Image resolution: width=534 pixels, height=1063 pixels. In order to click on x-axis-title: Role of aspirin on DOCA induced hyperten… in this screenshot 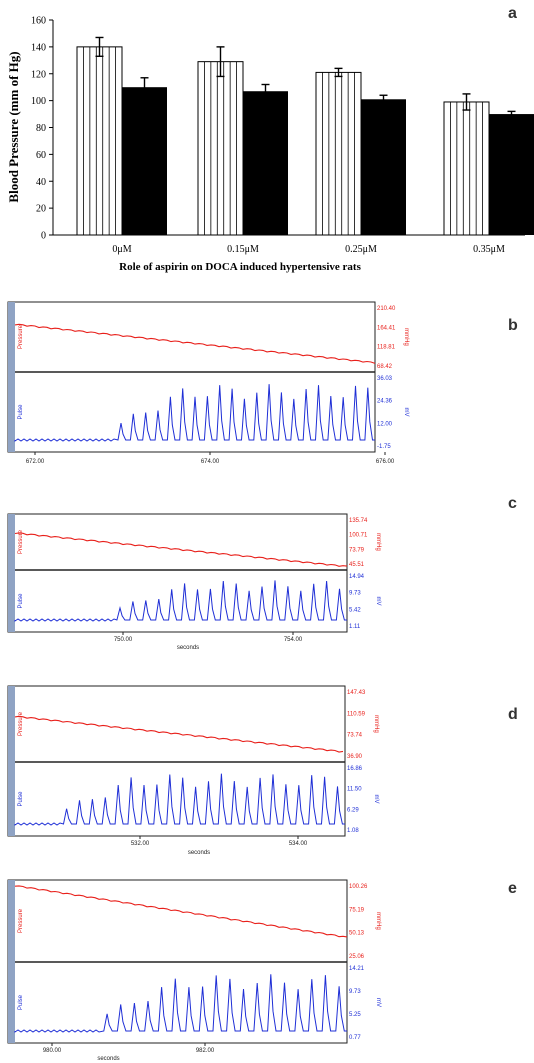, I will do `click(240, 267)`.